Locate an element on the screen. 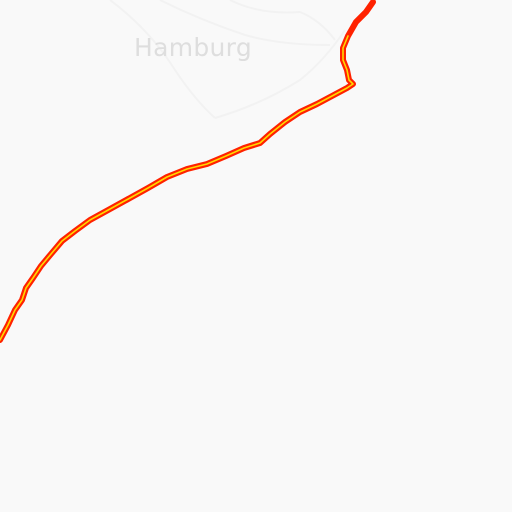  street-lines is located at coordinates (227, 59).